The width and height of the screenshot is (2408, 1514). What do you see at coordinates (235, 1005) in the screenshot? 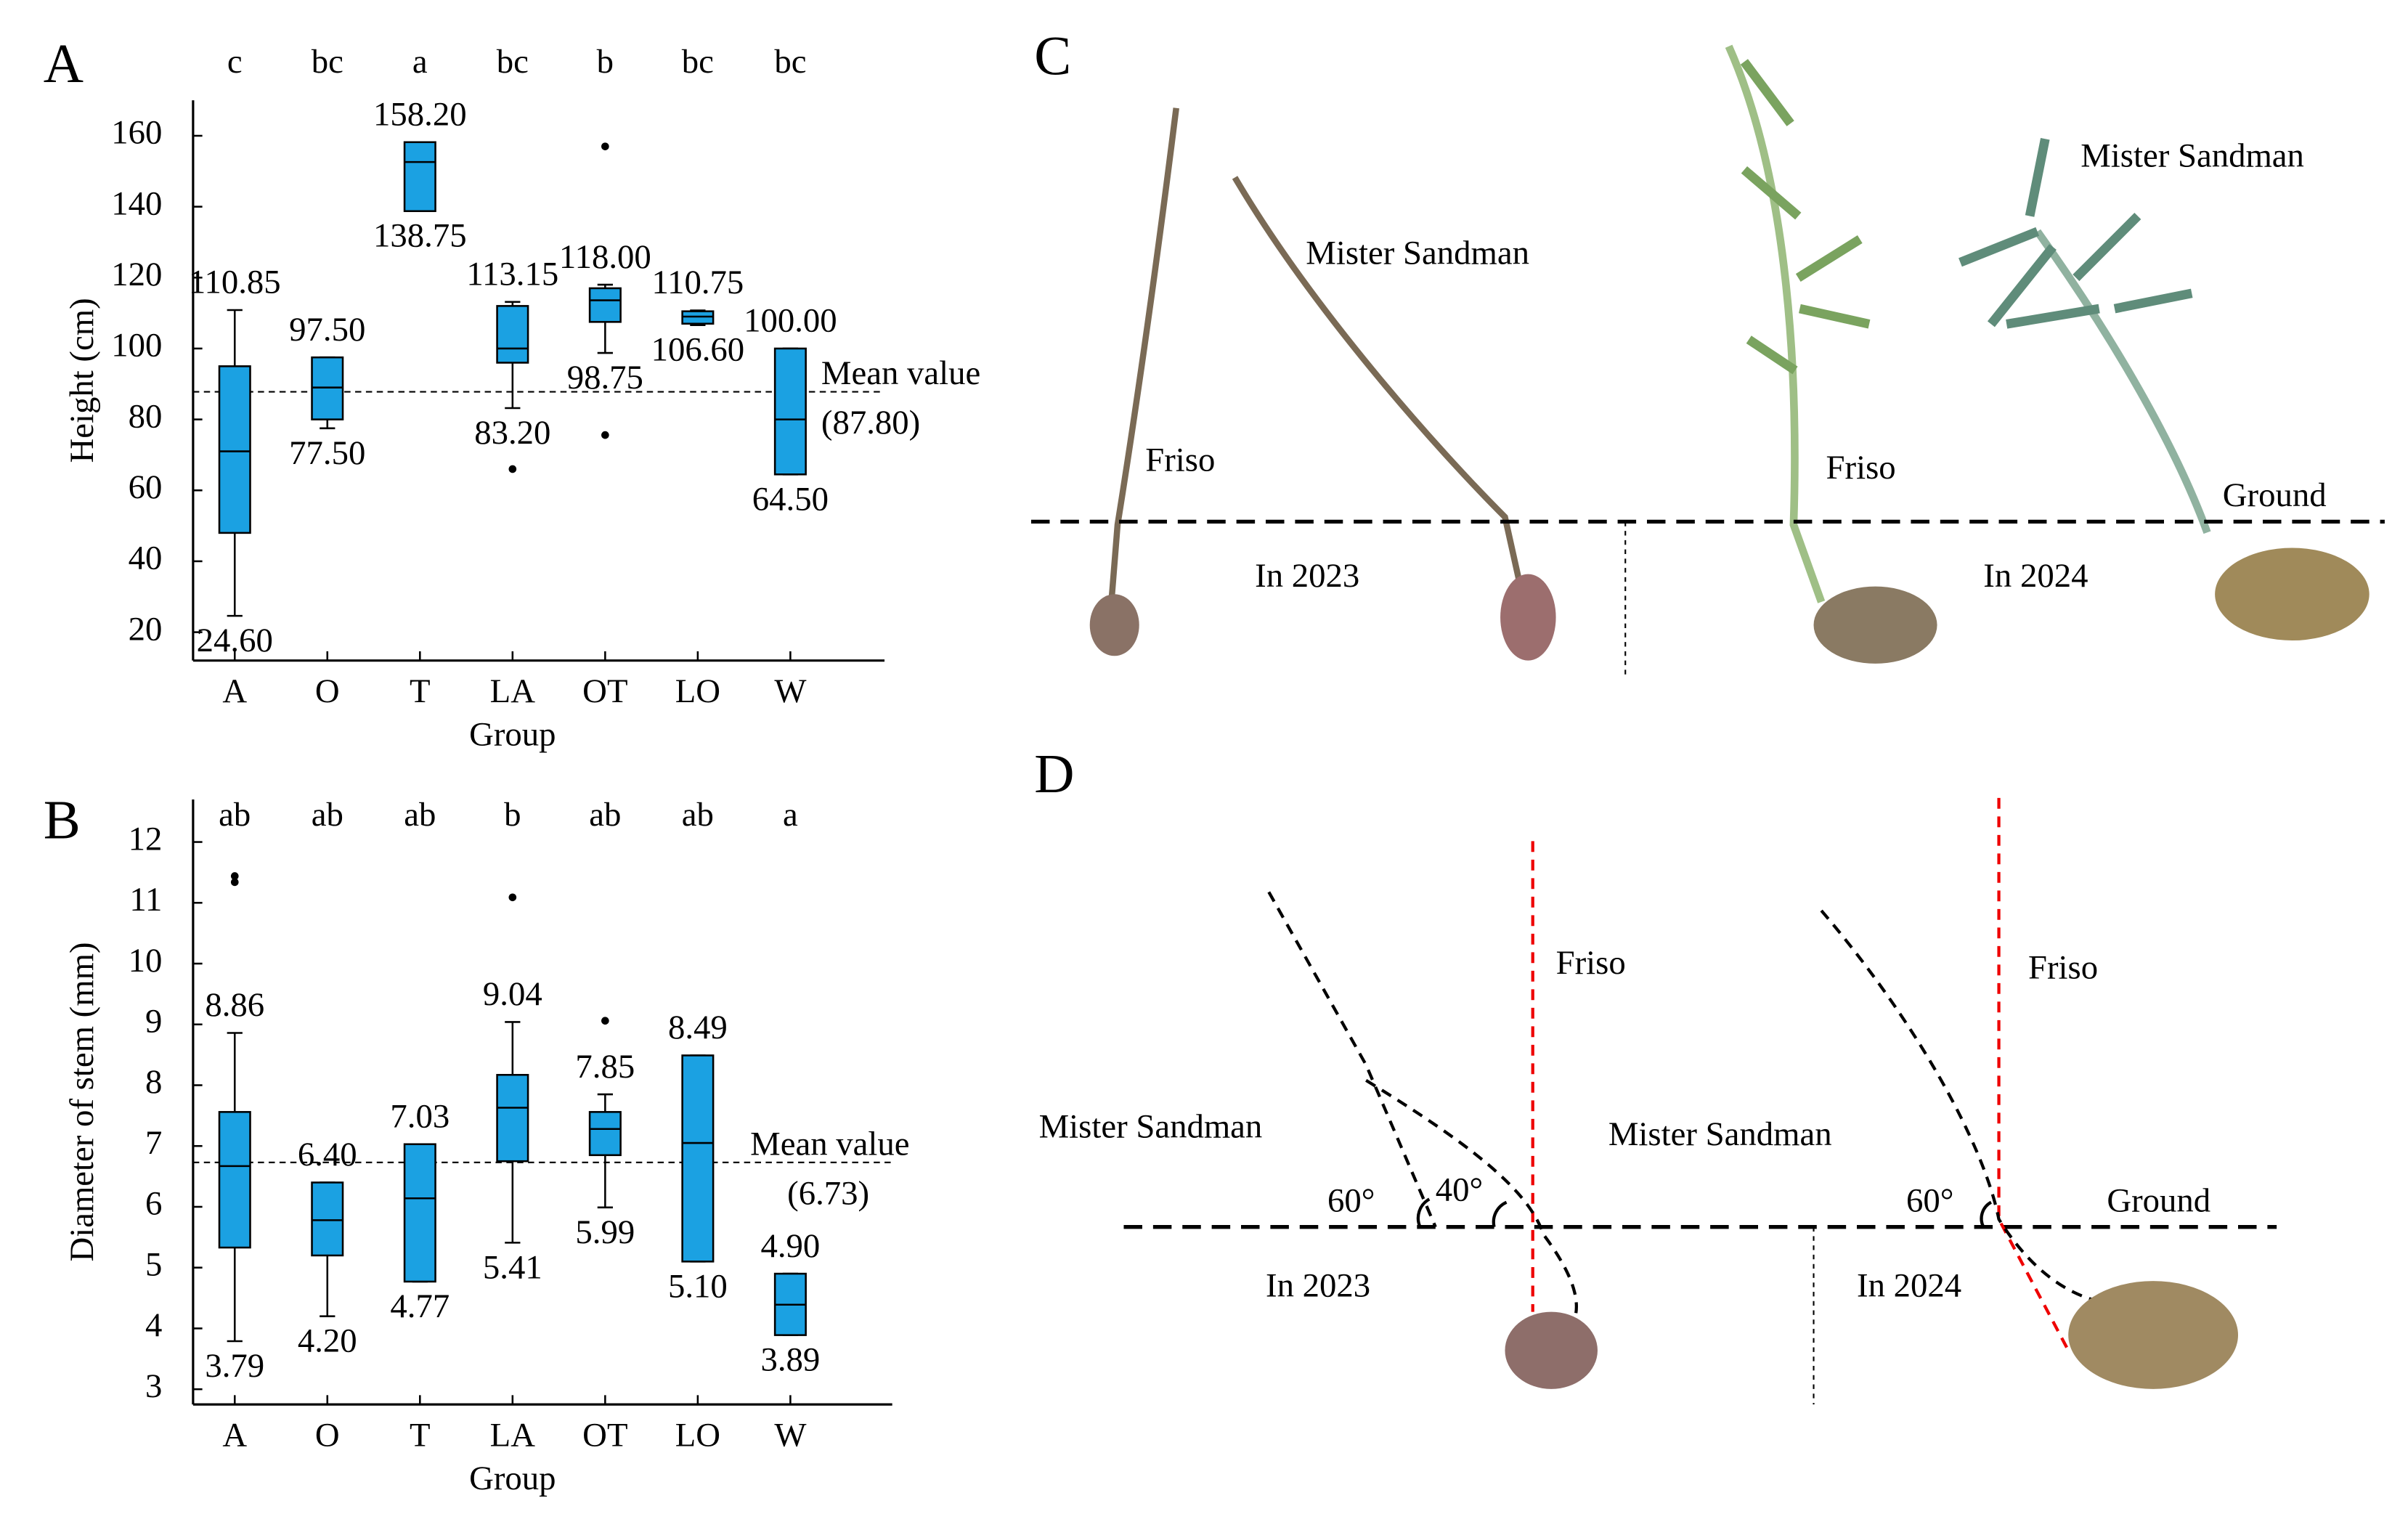
I see `whisker-high-label: 8.86` at bounding box center [235, 1005].